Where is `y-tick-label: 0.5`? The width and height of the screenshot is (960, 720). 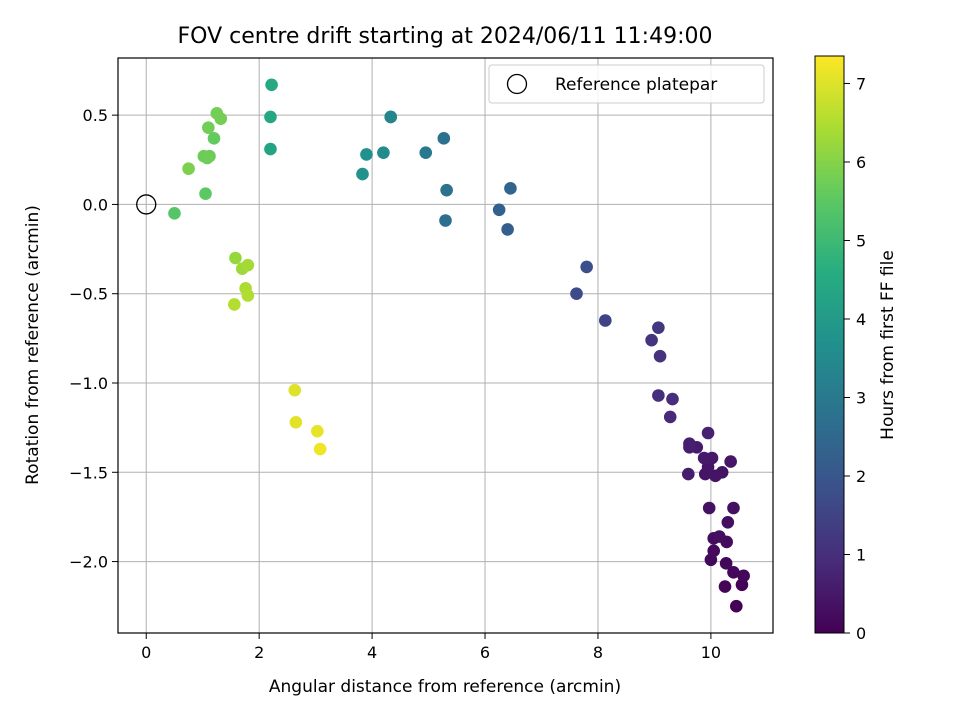
y-tick-label: 0.5 is located at coordinates (95, 115).